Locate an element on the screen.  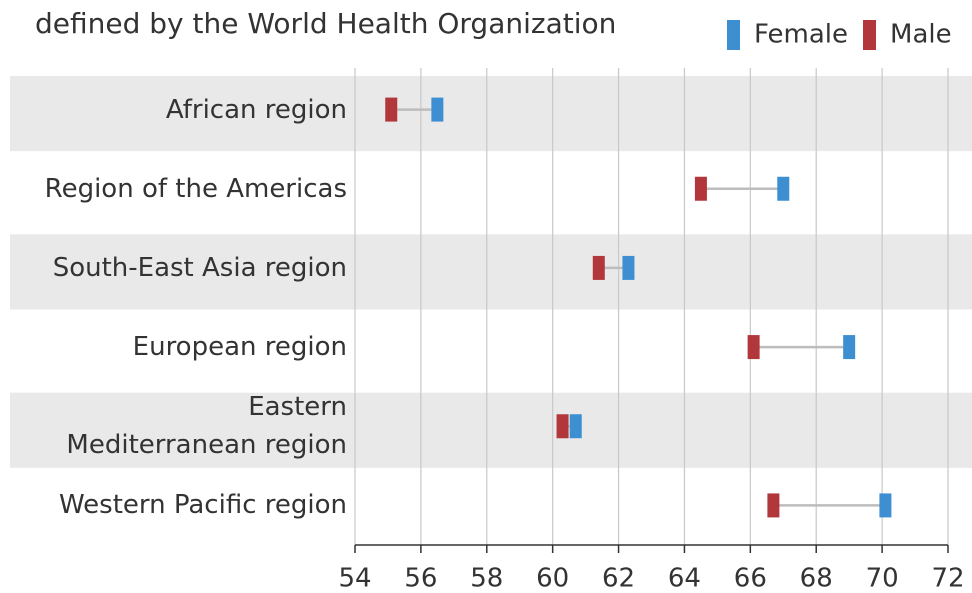
legend-label: Female is located at coordinates (801, 35).